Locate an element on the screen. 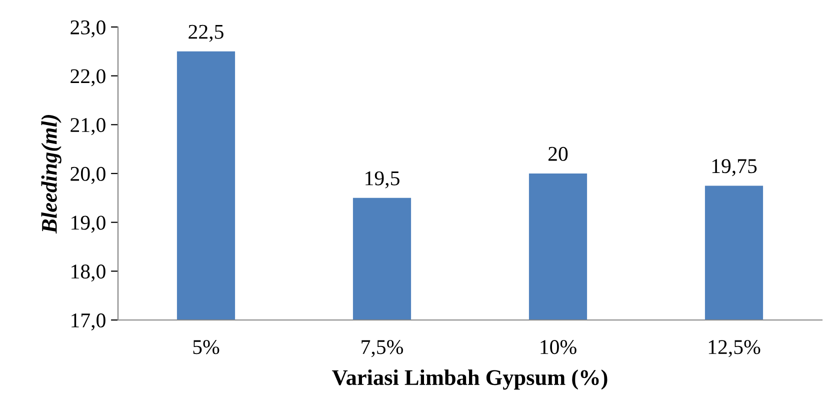  y-axis-title: Bleeding(ml) is located at coordinates (51, 174).